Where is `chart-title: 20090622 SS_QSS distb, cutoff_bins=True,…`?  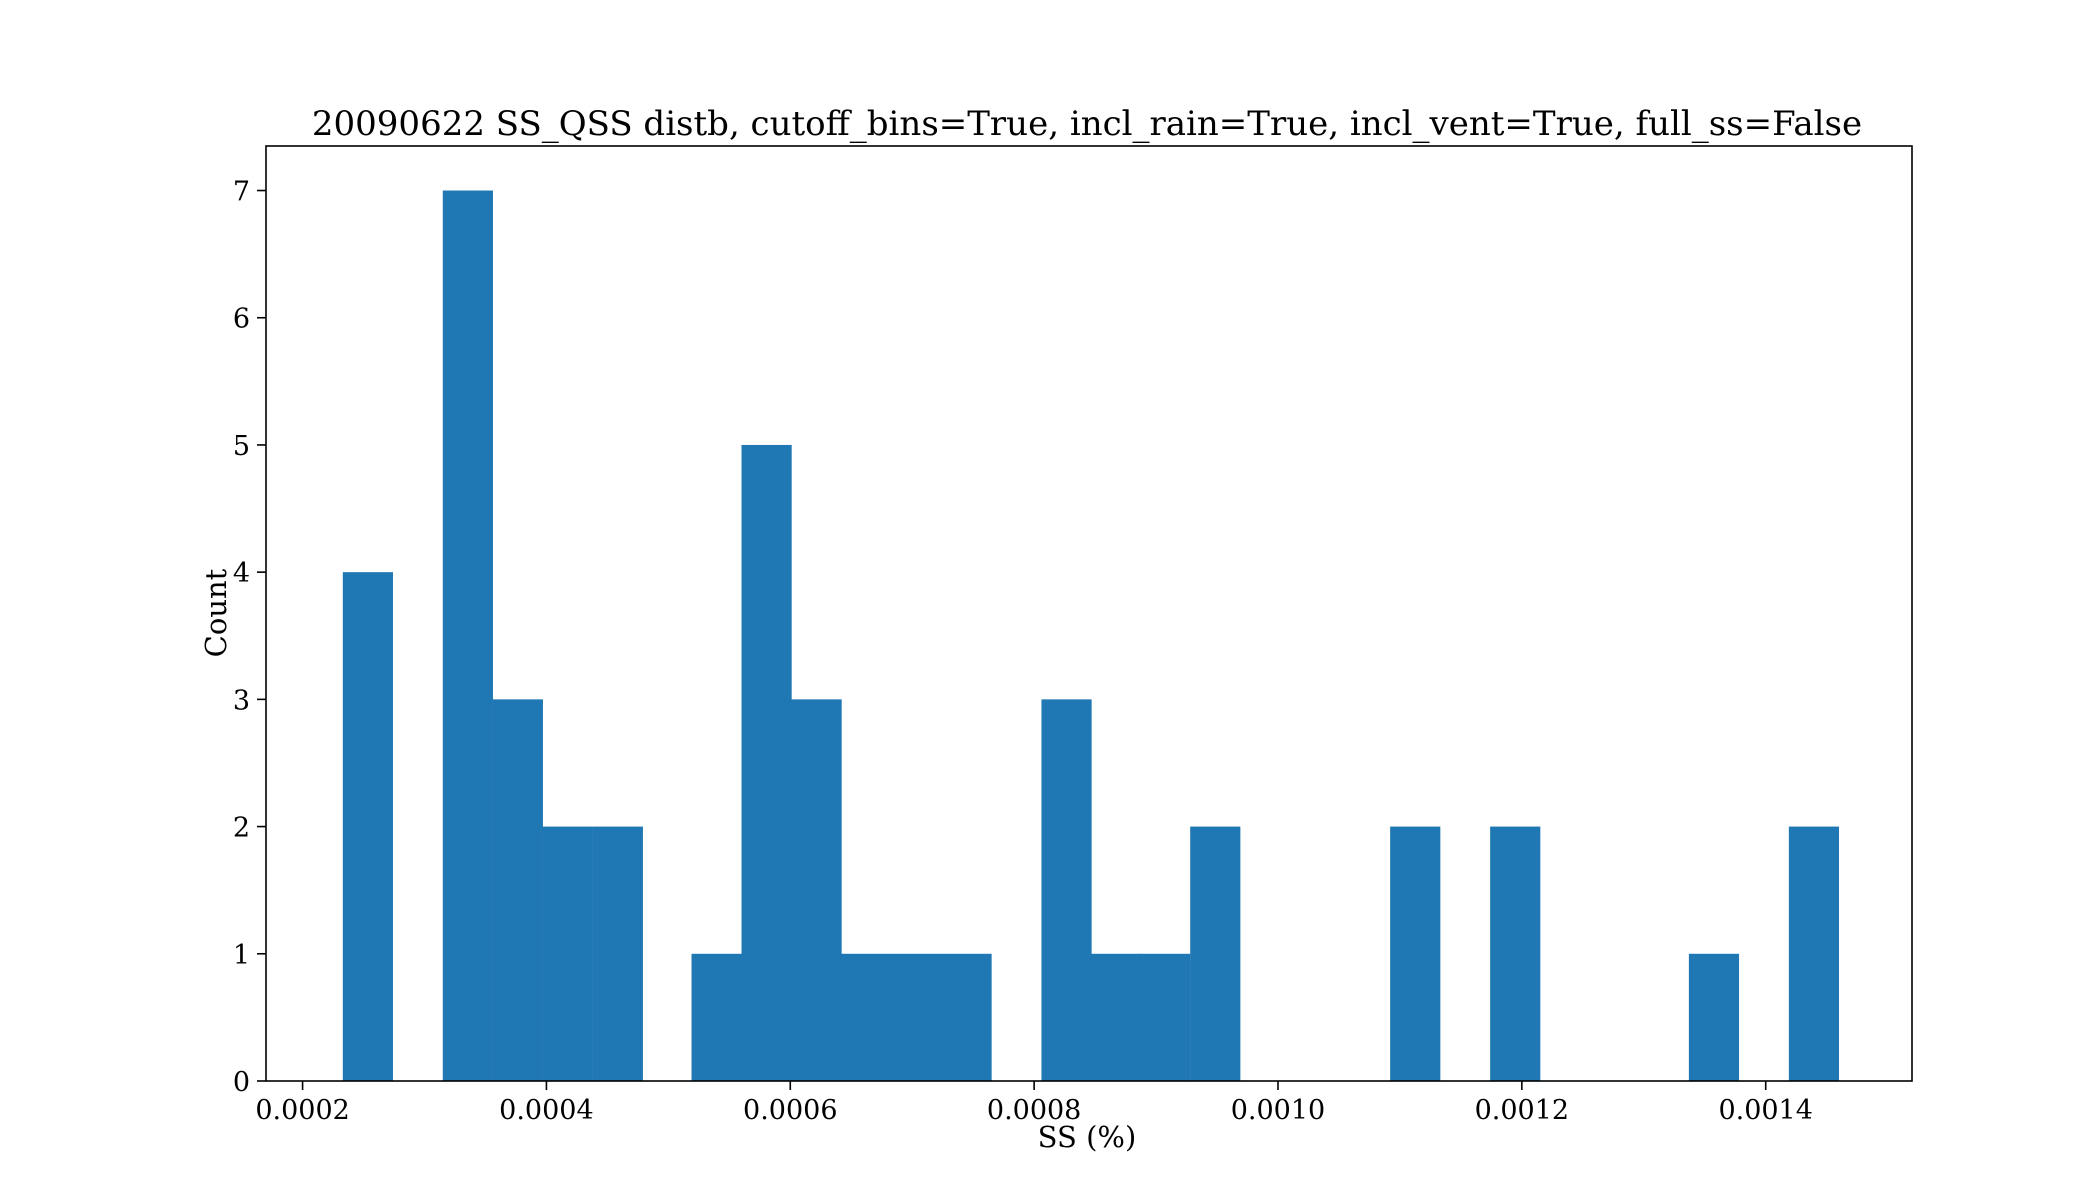 chart-title: 20090622 SS_QSS distb, cutoff_bins=True,… is located at coordinates (1087, 124).